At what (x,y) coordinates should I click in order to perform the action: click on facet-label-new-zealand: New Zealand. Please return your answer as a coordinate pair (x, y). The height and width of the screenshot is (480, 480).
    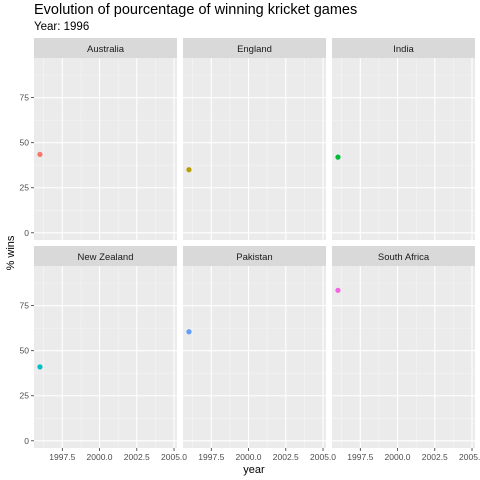
    Looking at the image, I should click on (106, 257).